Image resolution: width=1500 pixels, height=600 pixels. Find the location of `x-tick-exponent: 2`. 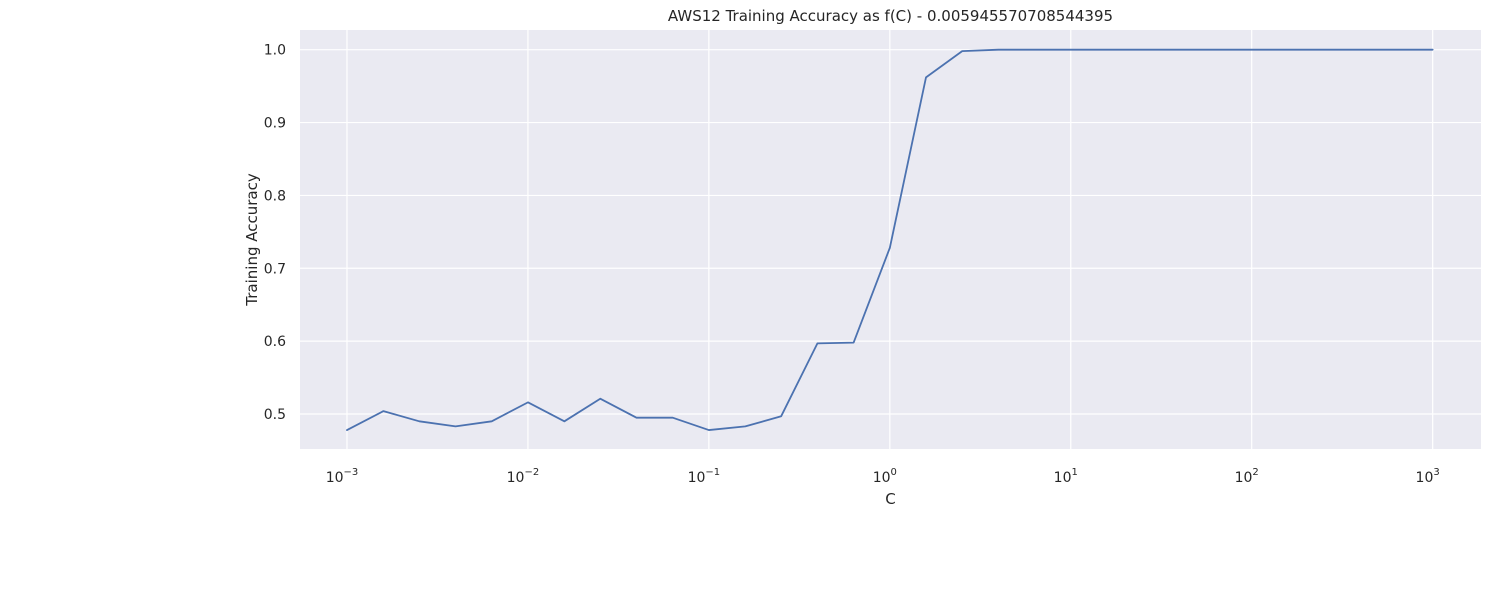

x-tick-exponent: 2 is located at coordinates (1255, 472).